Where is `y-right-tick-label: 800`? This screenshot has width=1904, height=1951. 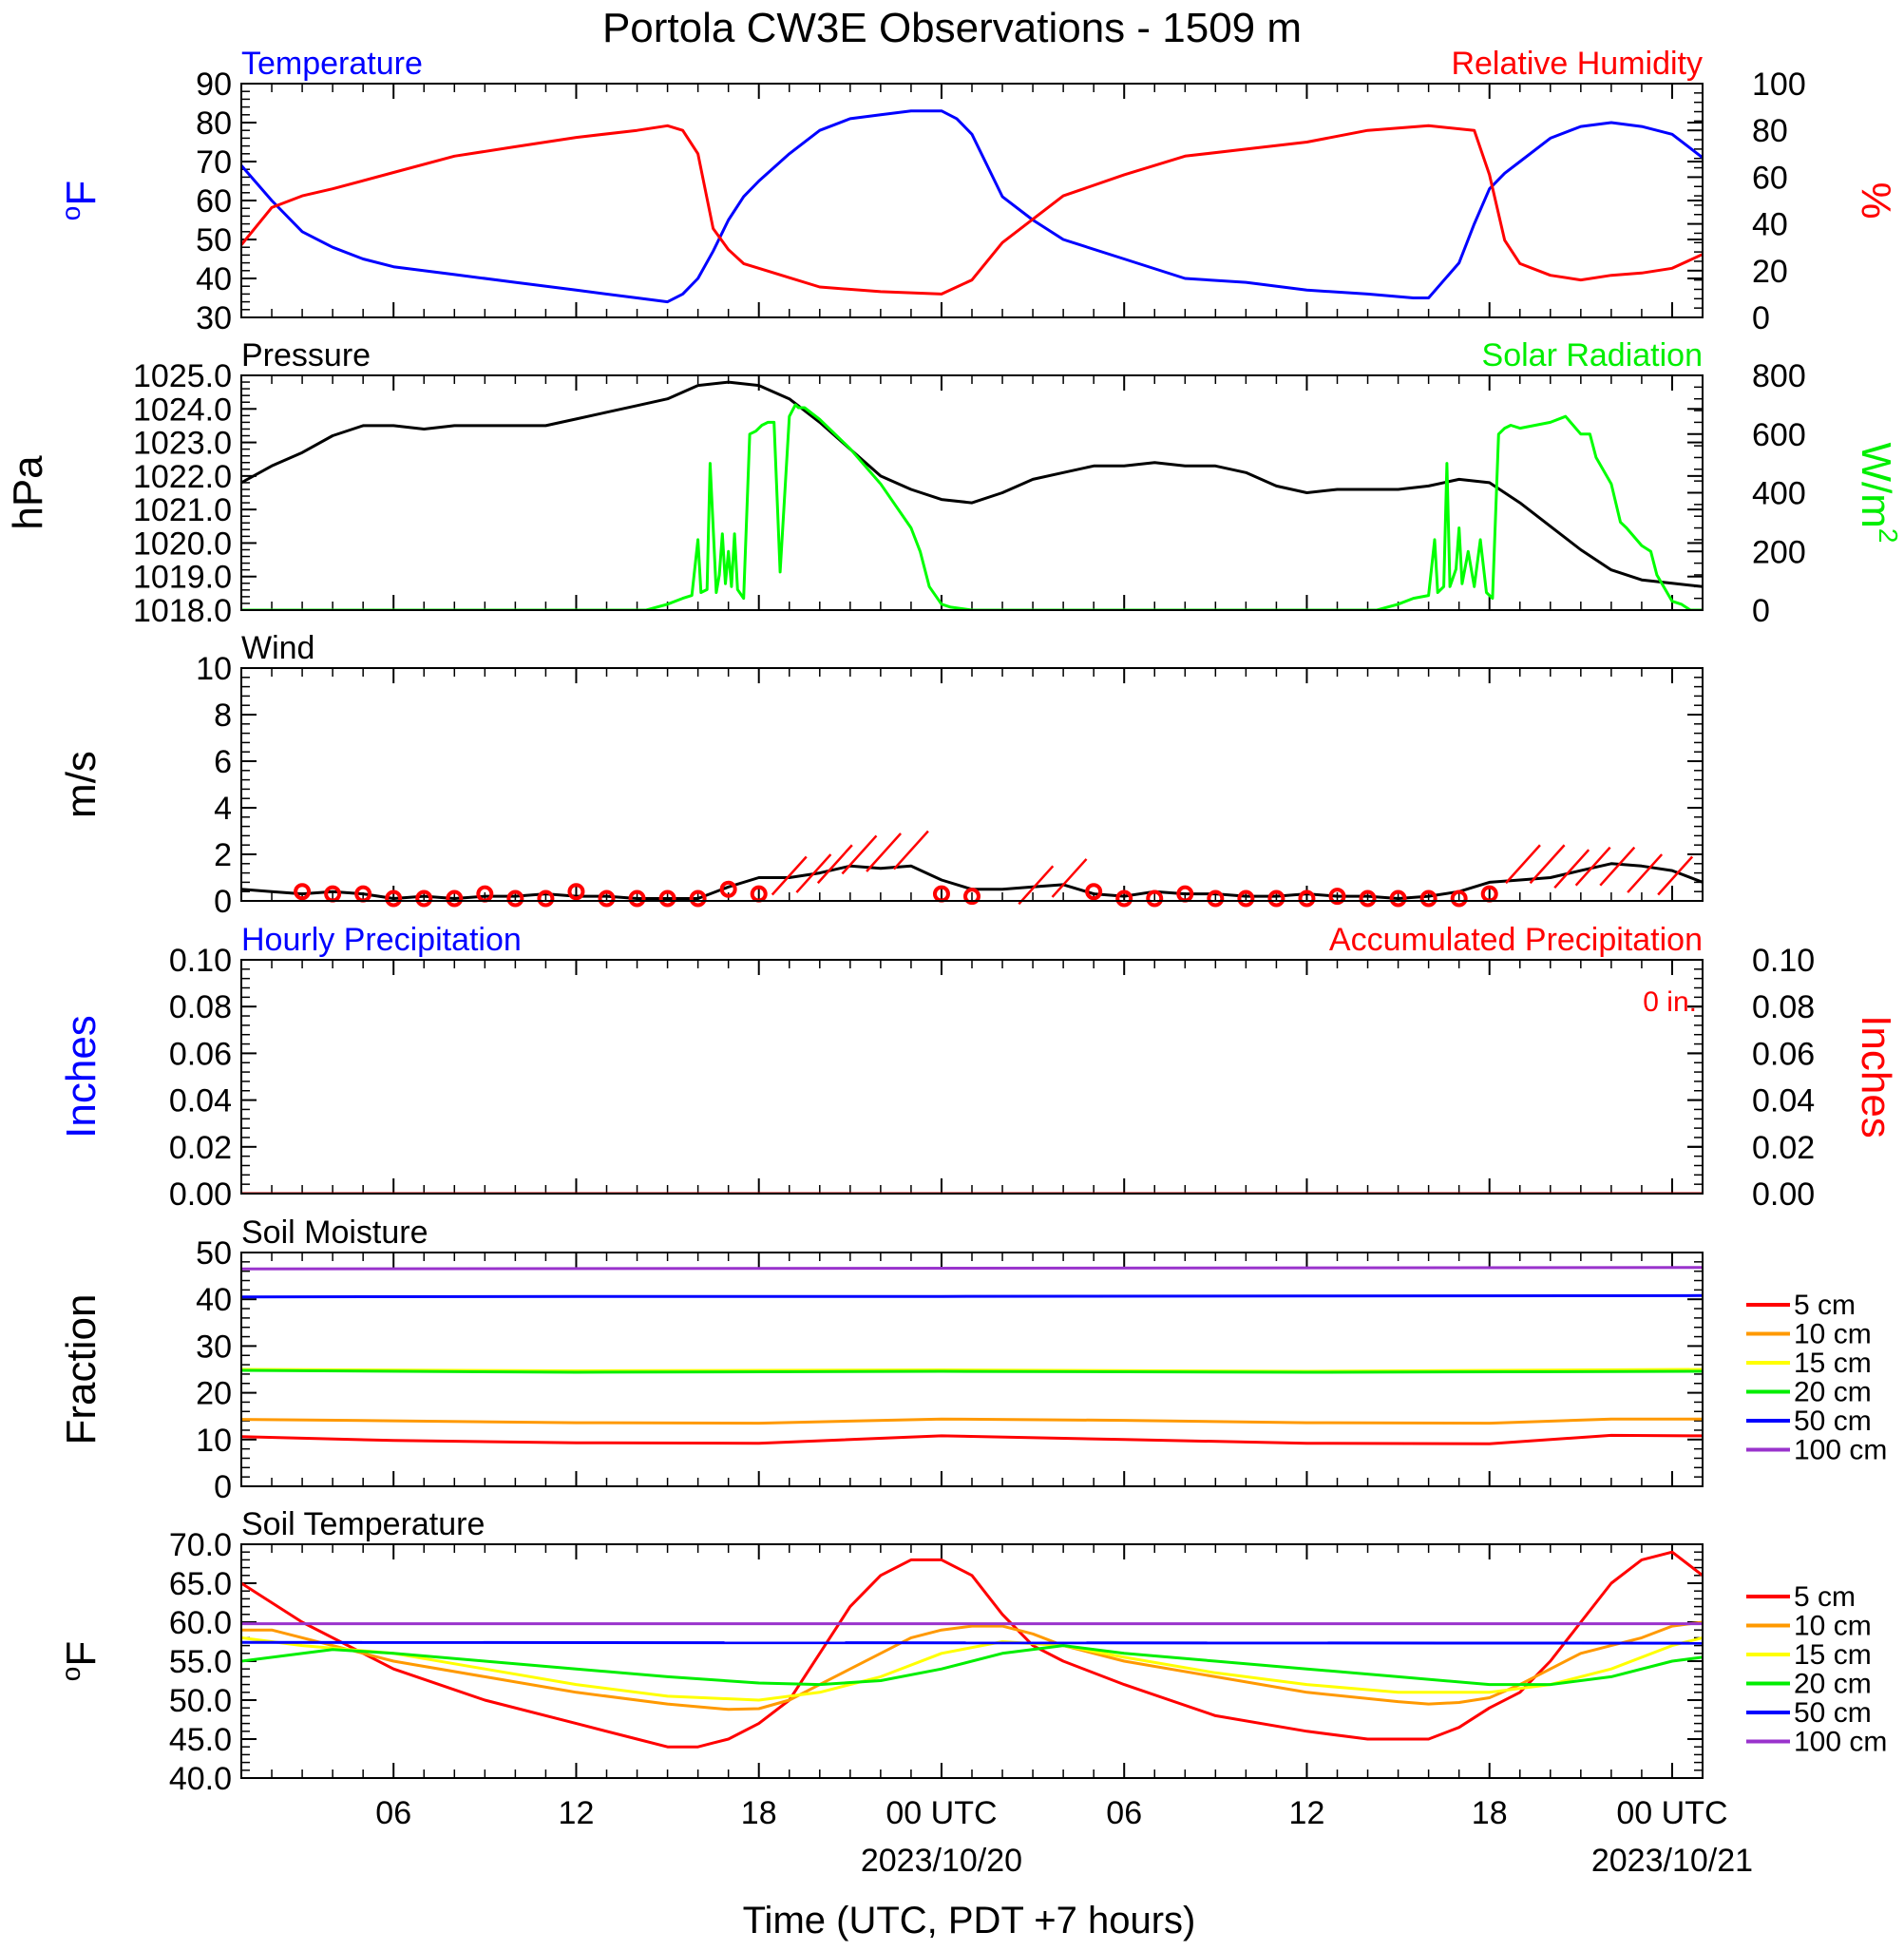
y-right-tick-label: 800 is located at coordinates (1779, 376).